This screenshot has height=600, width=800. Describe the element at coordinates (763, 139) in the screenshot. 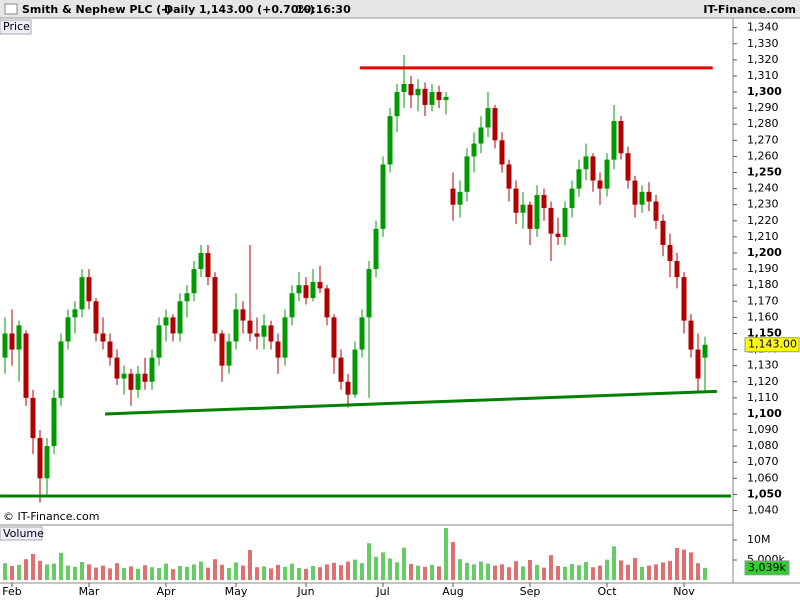

I see `y-tick-label: 1,270` at that location.